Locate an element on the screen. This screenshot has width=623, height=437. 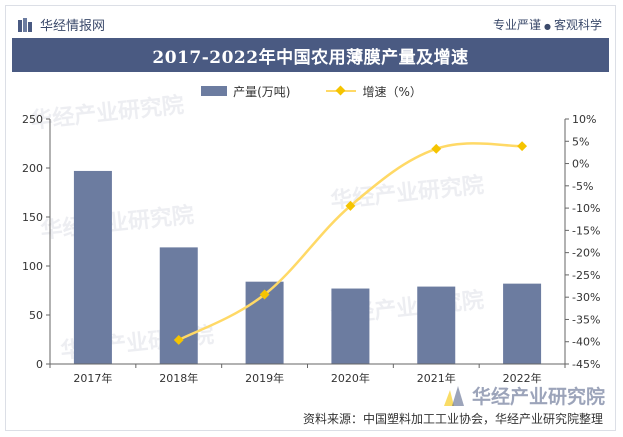
y-right-tick-label: -25% is located at coordinates (586, 275).